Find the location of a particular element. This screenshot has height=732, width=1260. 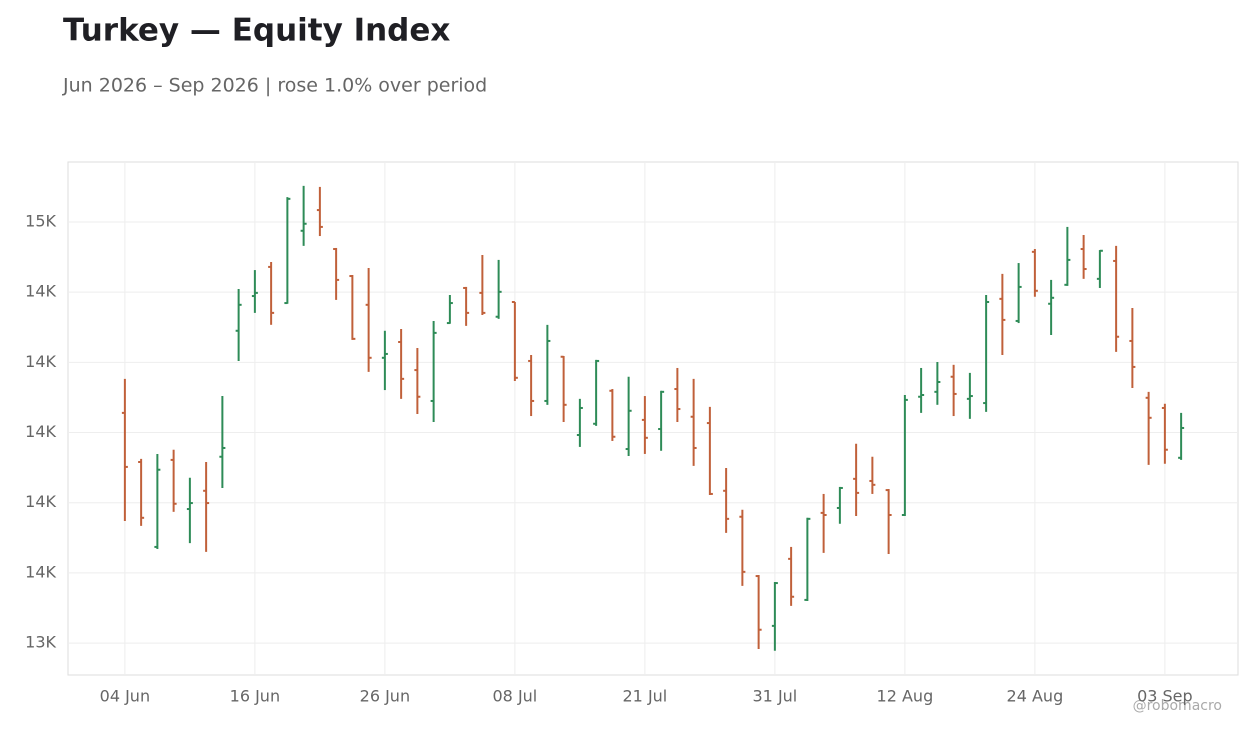

y-tick-label: 13K is located at coordinates (40, 642).